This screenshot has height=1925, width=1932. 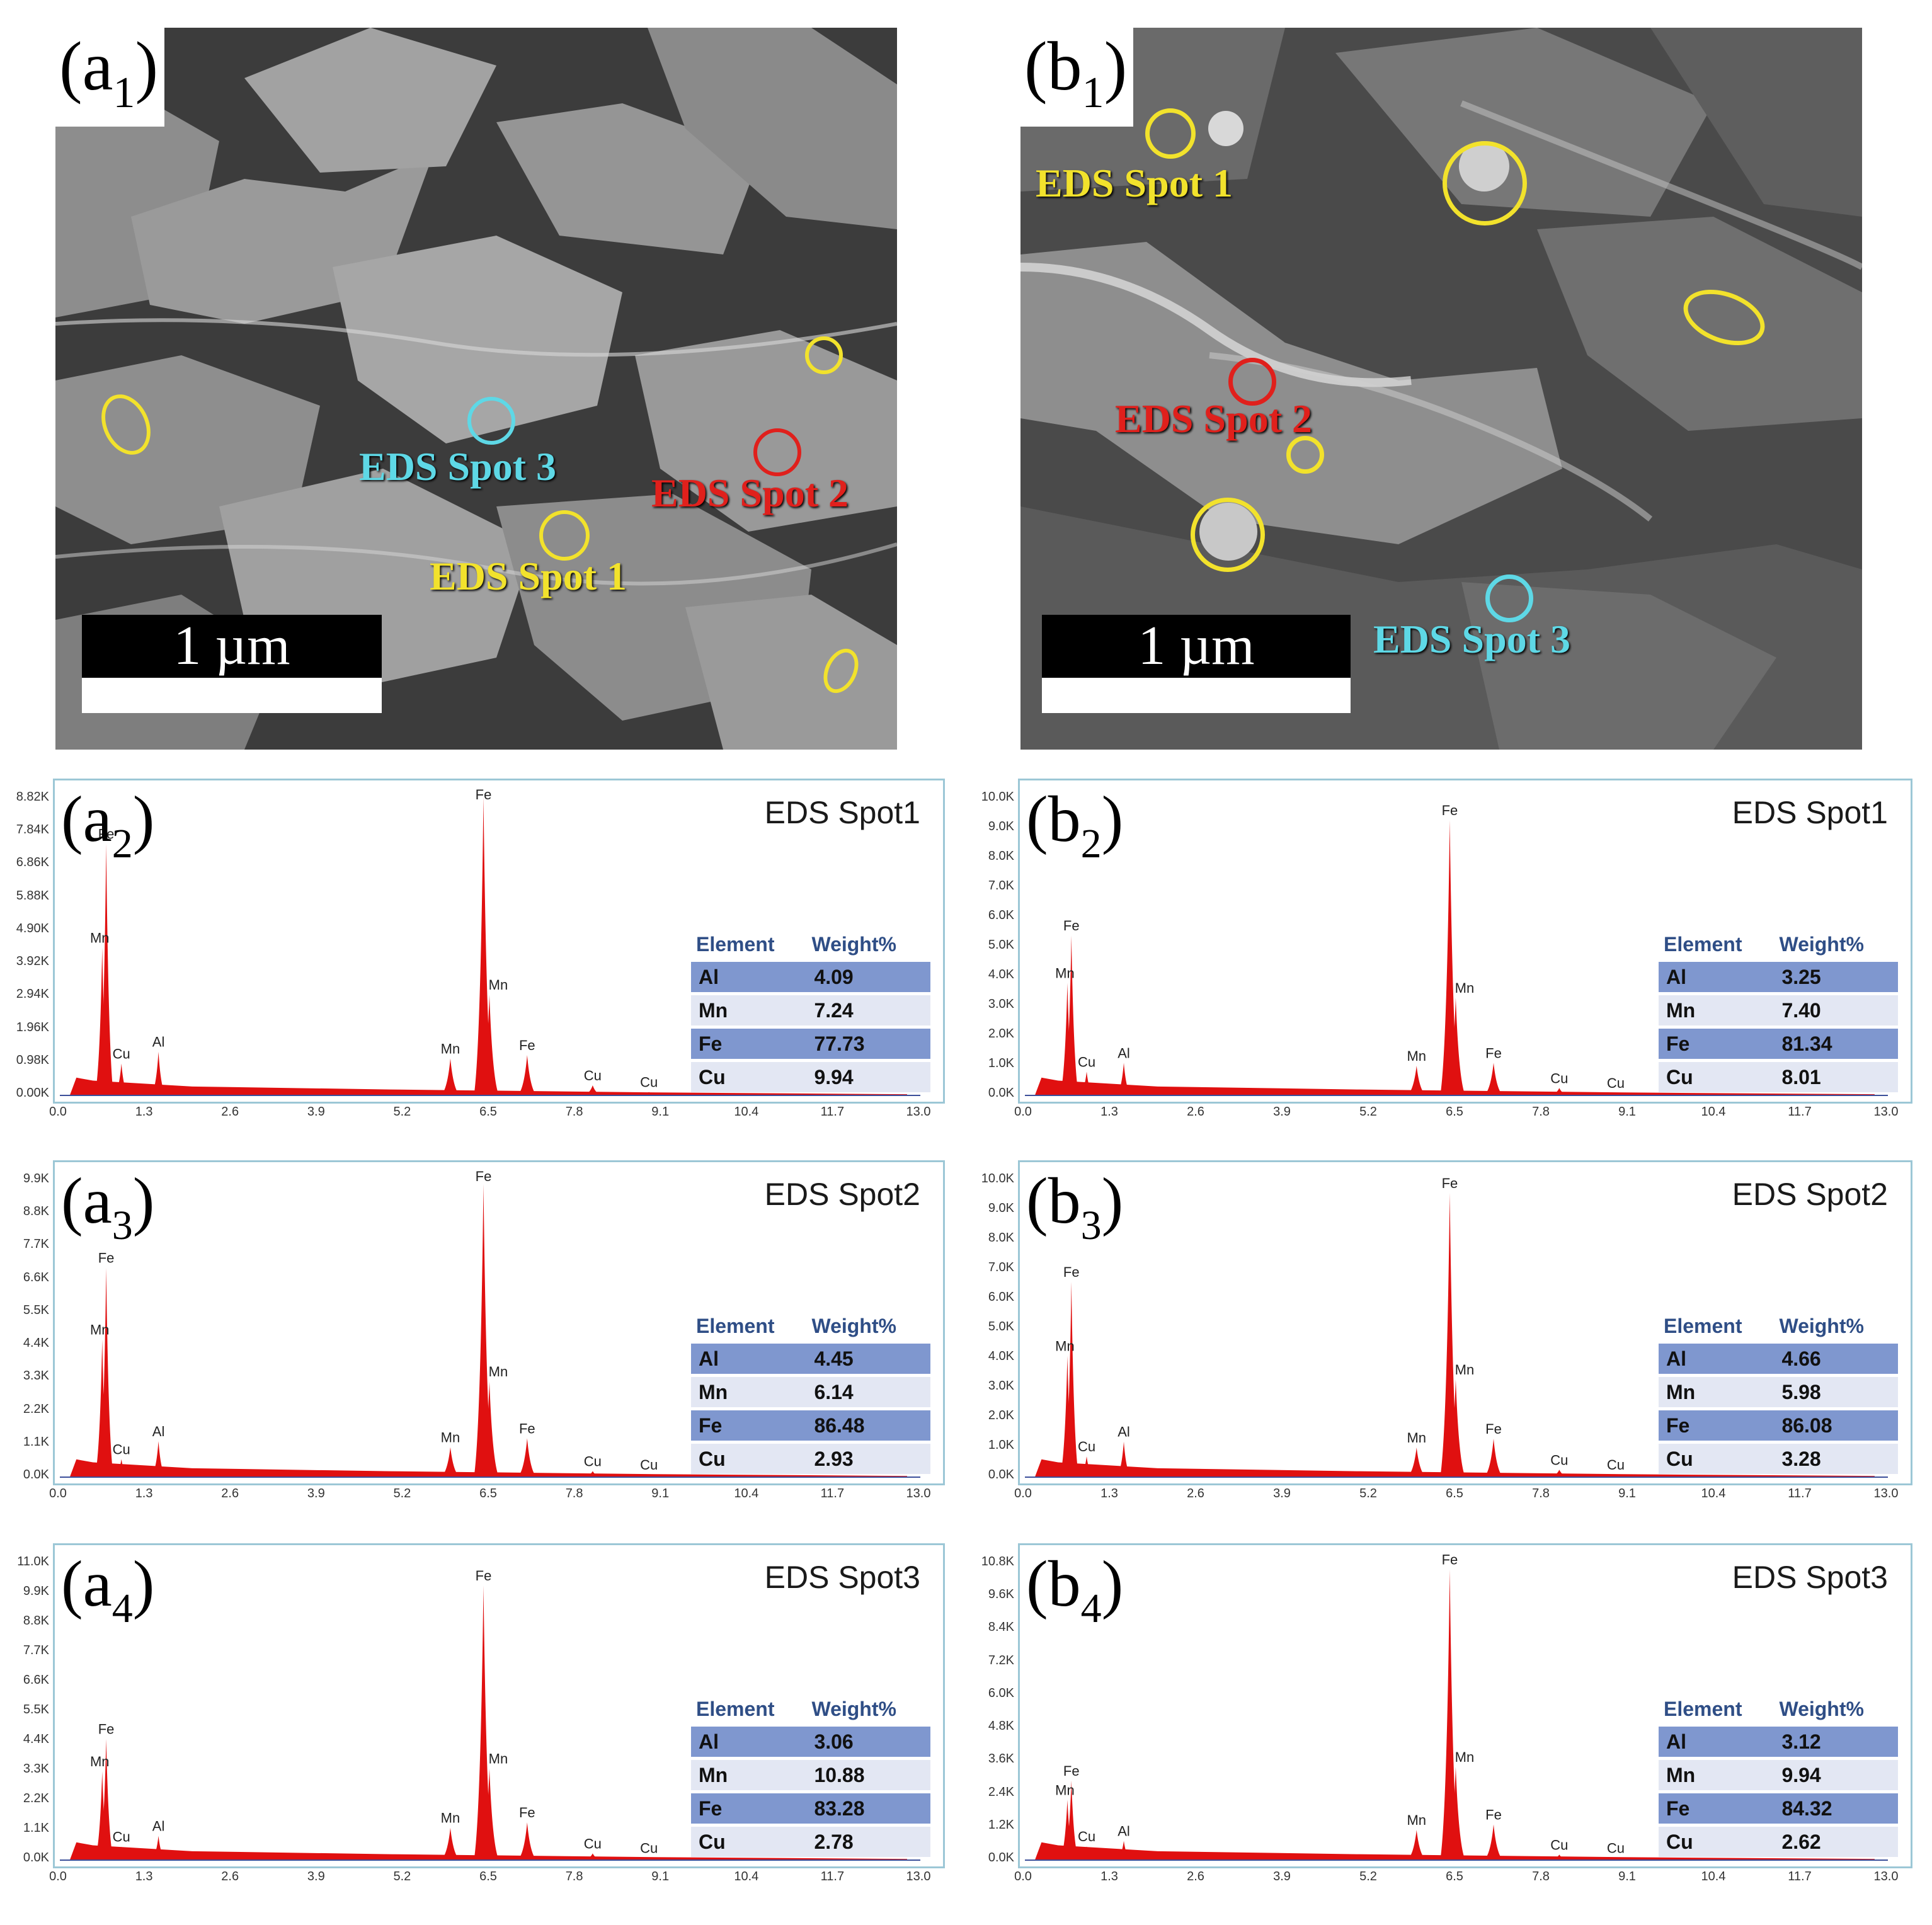 What do you see at coordinates (1001, 1792) in the screenshot?
I see `y-tick-label: 2.4K` at bounding box center [1001, 1792].